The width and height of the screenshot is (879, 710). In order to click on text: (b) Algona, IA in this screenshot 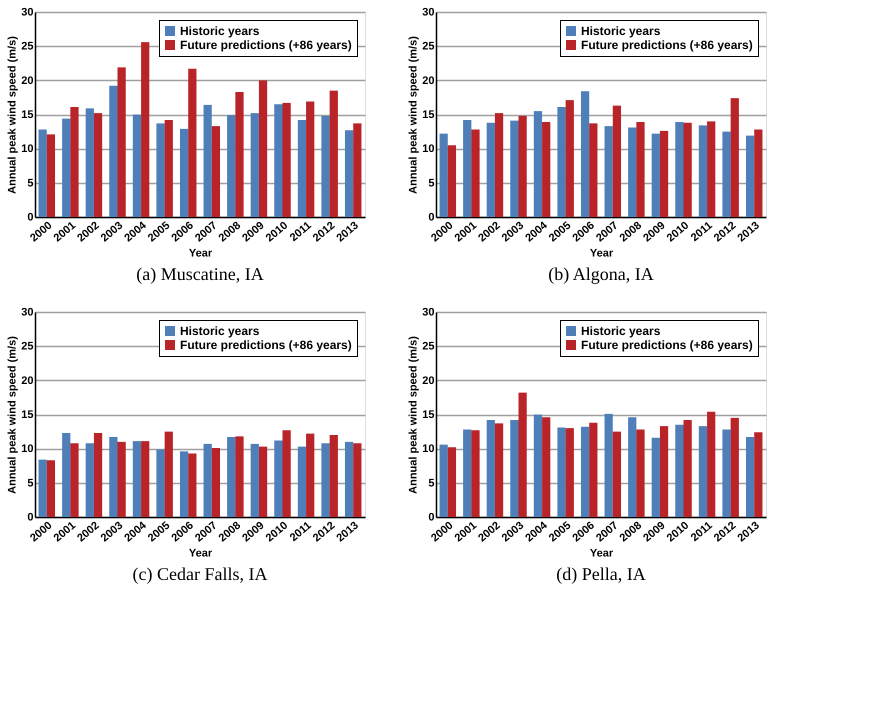, I will do `click(601, 274)`.